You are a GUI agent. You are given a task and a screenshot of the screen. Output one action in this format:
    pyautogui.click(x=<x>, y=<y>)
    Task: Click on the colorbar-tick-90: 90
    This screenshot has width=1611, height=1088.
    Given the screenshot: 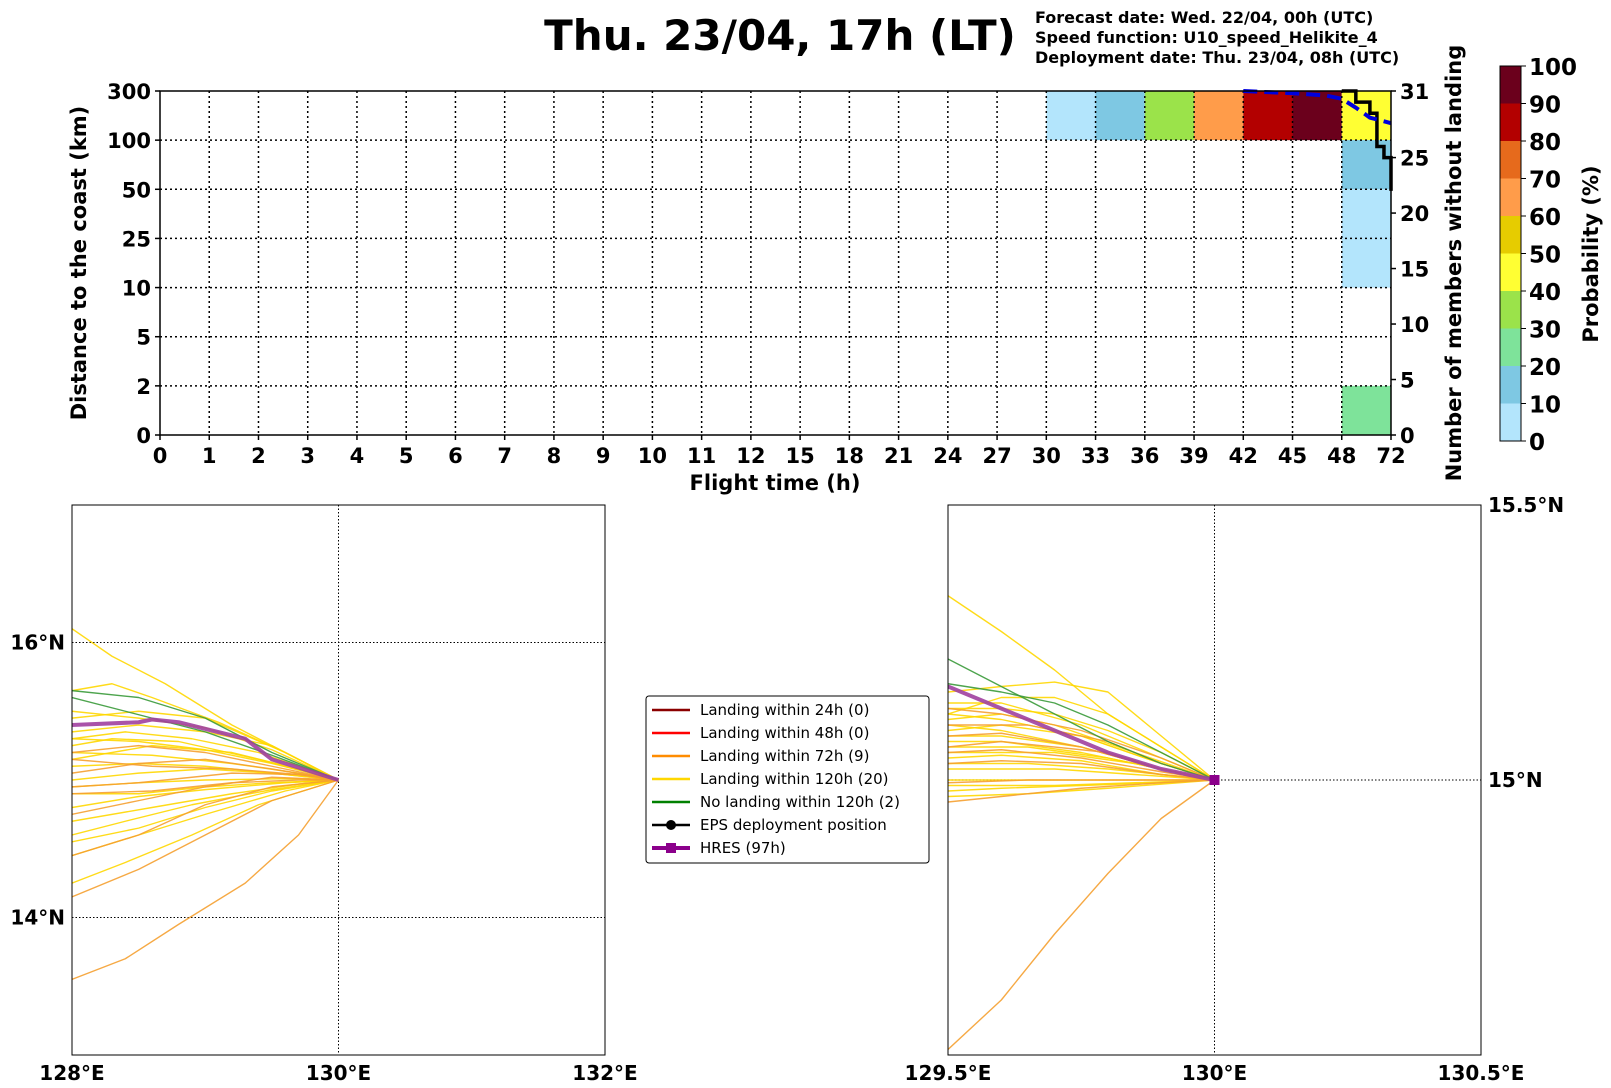 What is the action you would take?
    pyautogui.click(x=1545, y=106)
    